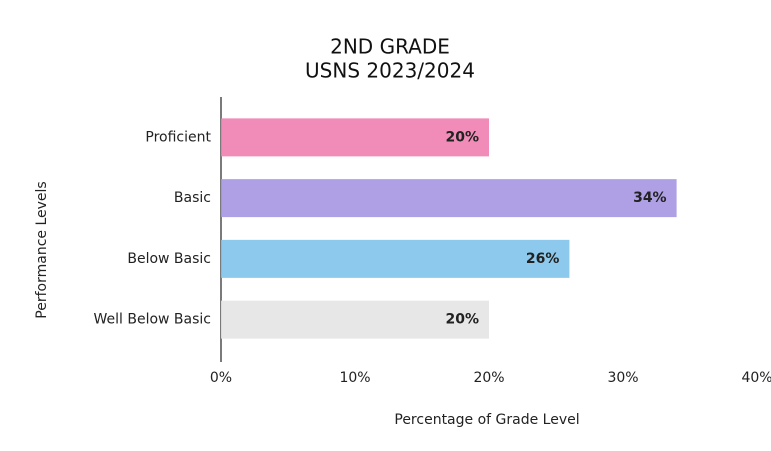  I want to click on y-tick-label: Well Below Basic, so click(152, 320).